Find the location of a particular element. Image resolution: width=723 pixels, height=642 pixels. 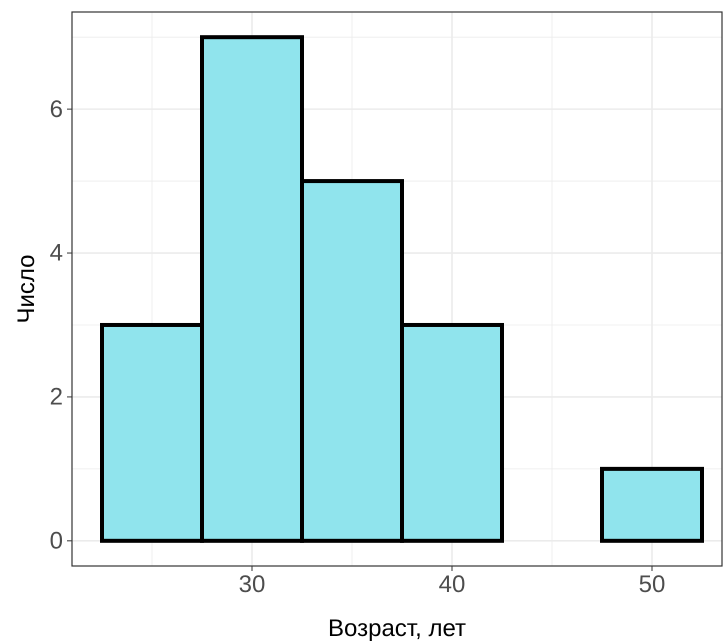

x-tick-label: 30 is located at coordinates (252, 584).